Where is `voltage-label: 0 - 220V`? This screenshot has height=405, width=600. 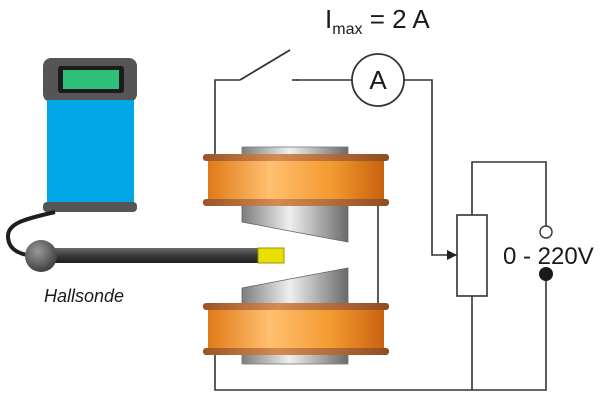
voltage-label: 0 - 220V is located at coordinates (548, 256).